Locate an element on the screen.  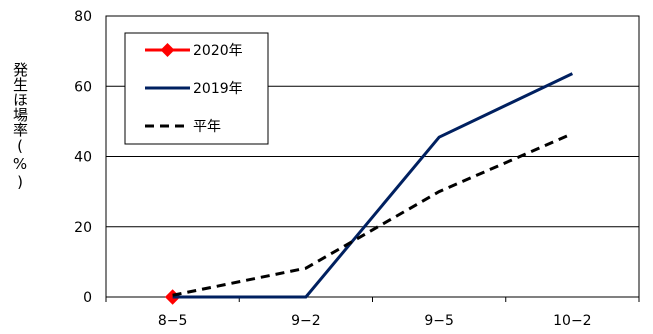
y-tick-label: 40 is located at coordinates (83, 158).